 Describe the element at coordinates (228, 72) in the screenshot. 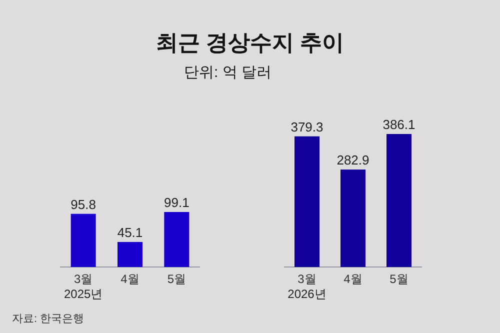

I see `chart-subtitle: 단위: 억 달러` at that location.